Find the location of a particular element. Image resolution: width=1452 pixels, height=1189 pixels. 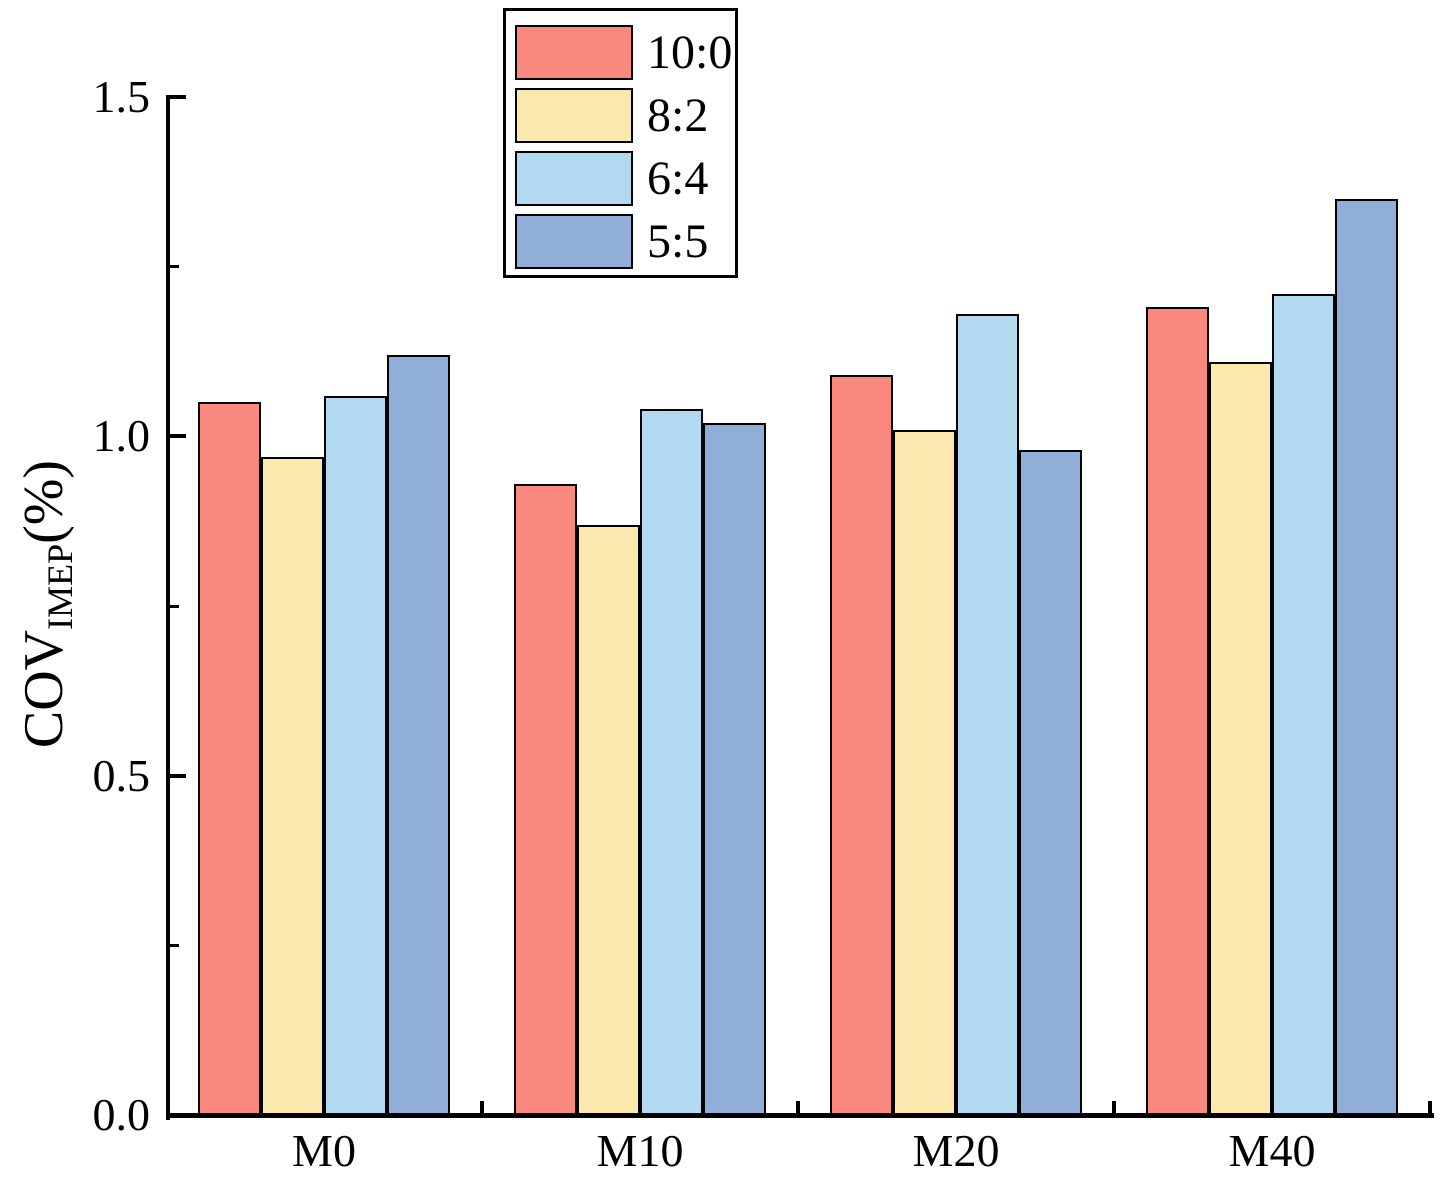

x-center-tick-M20 is located at coordinates (956, 1108).